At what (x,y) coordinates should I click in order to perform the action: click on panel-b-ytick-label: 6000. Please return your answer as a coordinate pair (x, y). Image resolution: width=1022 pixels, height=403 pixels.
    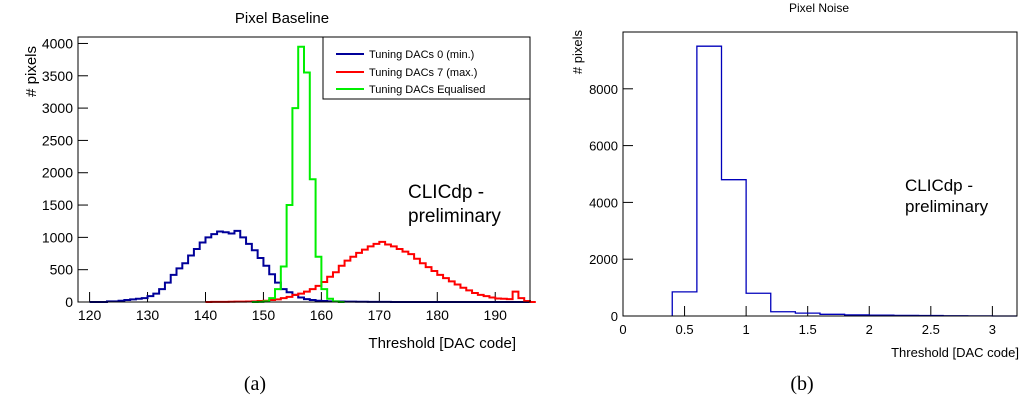
    Looking at the image, I should click on (603, 146).